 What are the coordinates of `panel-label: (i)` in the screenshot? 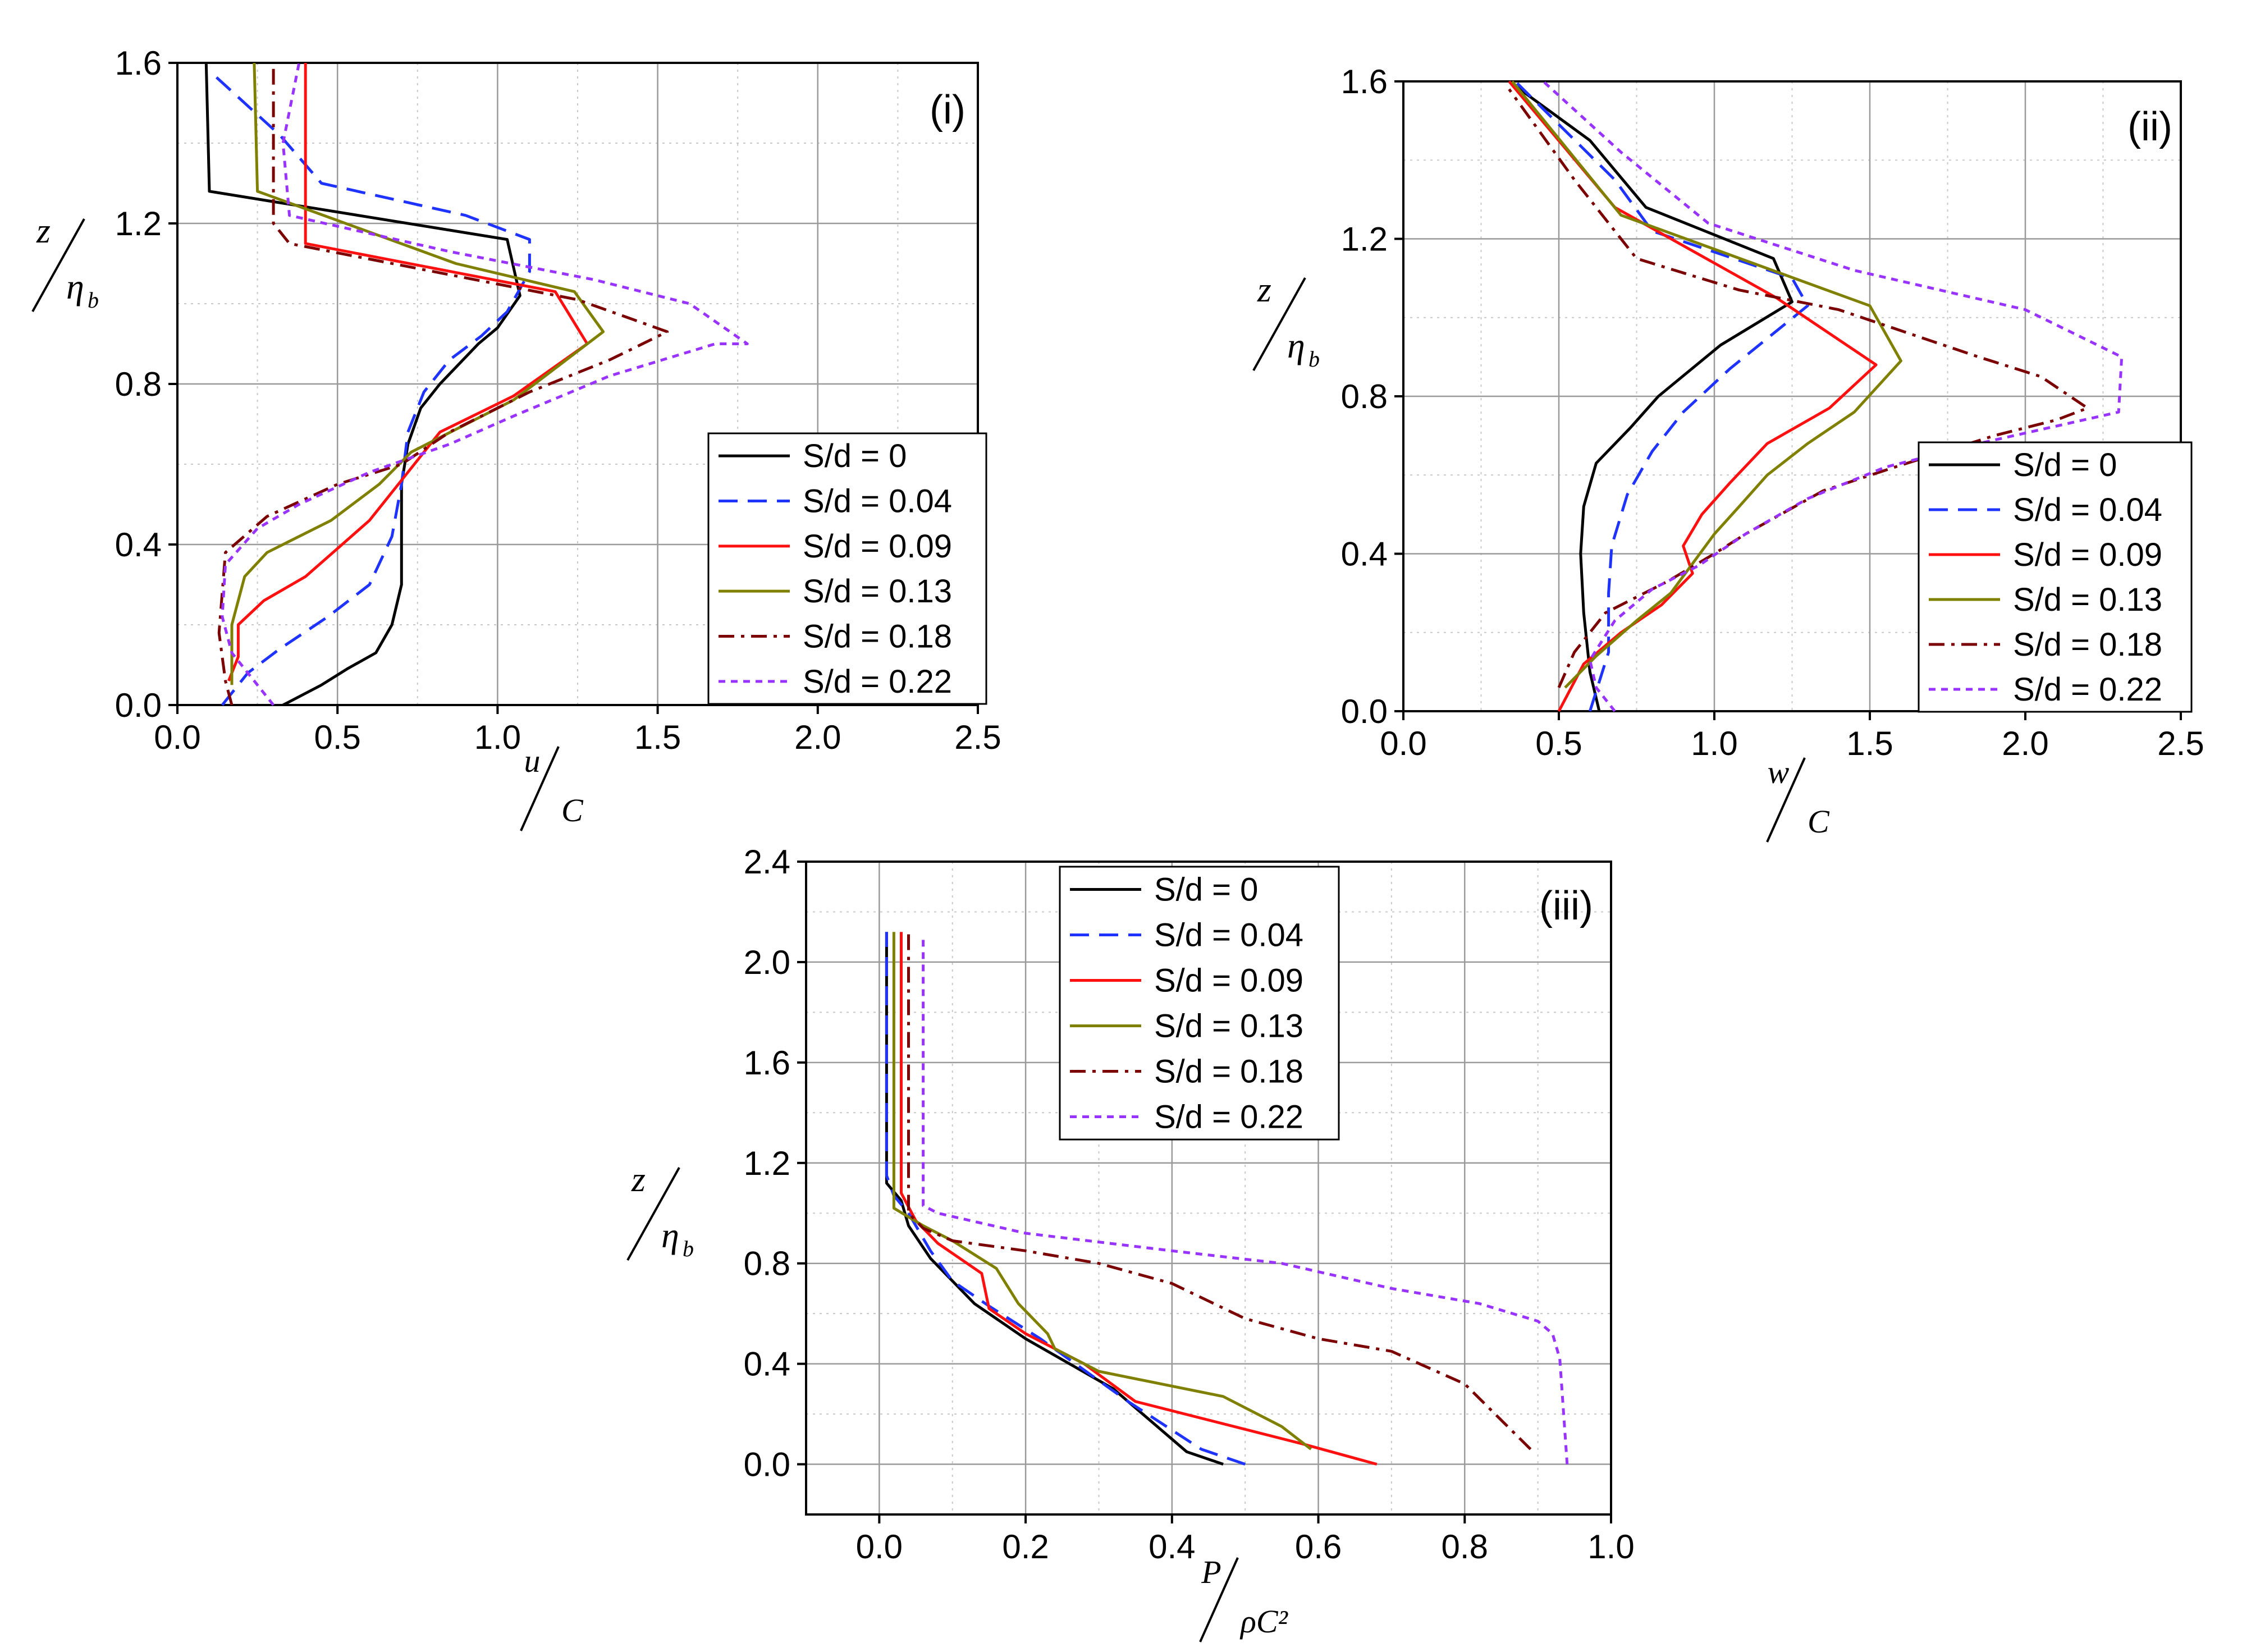 It's located at (948, 110).